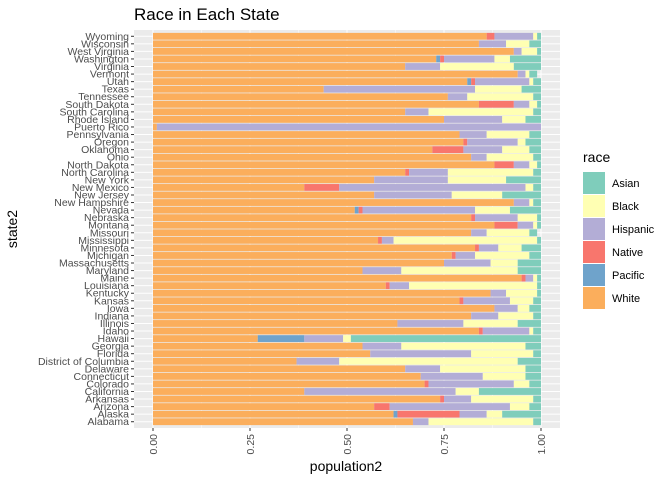 The width and height of the screenshot is (672, 480). Describe the element at coordinates (111, 211) in the screenshot. I see `state-label: Nevada` at that location.